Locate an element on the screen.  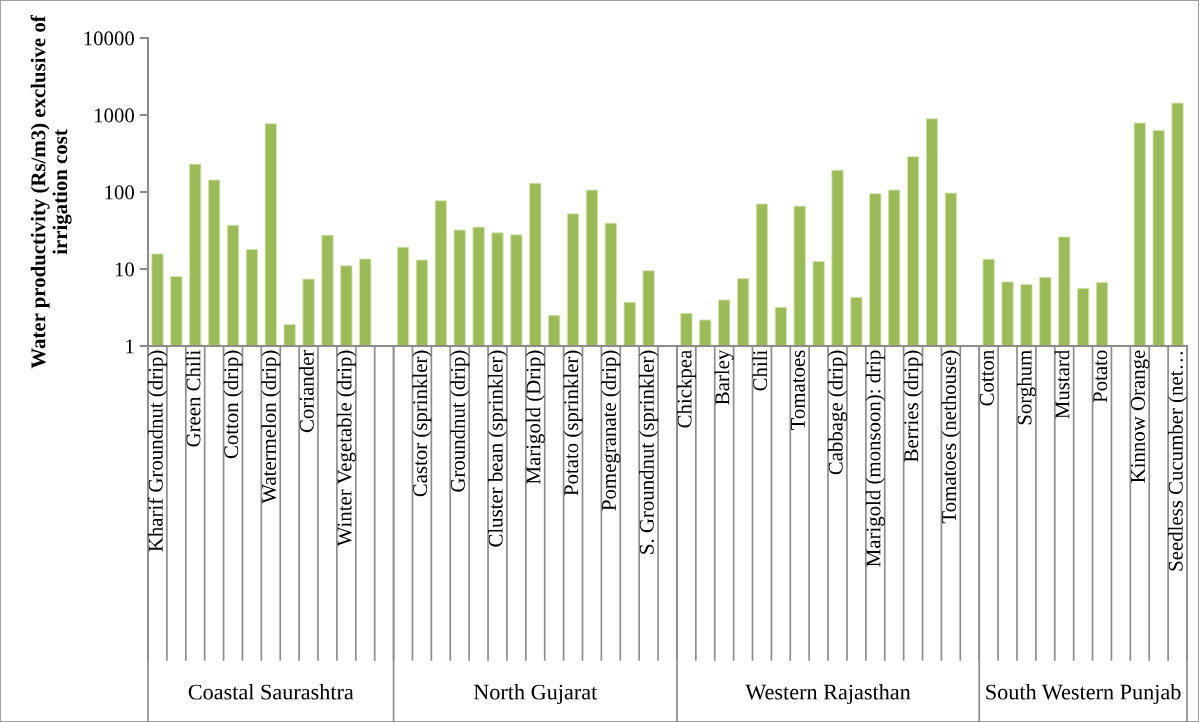
y-tick-label: 10000 is located at coordinates (109, 38).